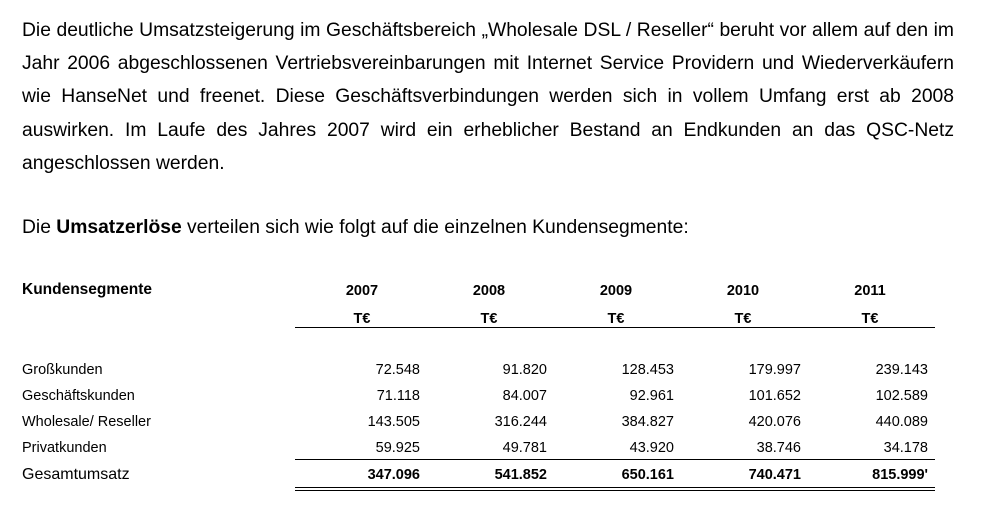 The width and height of the screenshot is (986, 508). What do you see at coordinates (774, 475) in the screenshot?
I see `cell-total: 740.471` at bounding box center [774, 475].